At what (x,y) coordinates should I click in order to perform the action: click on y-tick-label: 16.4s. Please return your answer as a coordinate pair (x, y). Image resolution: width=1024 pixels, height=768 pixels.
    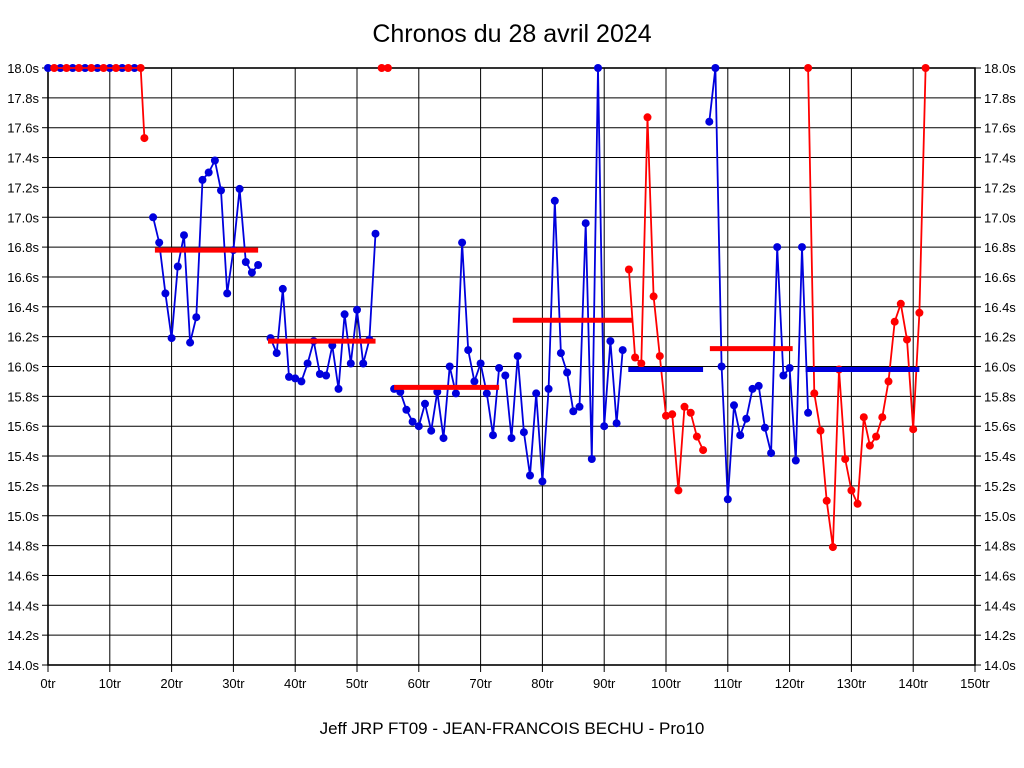
    Looking at the image, I should click on (1000, 307).